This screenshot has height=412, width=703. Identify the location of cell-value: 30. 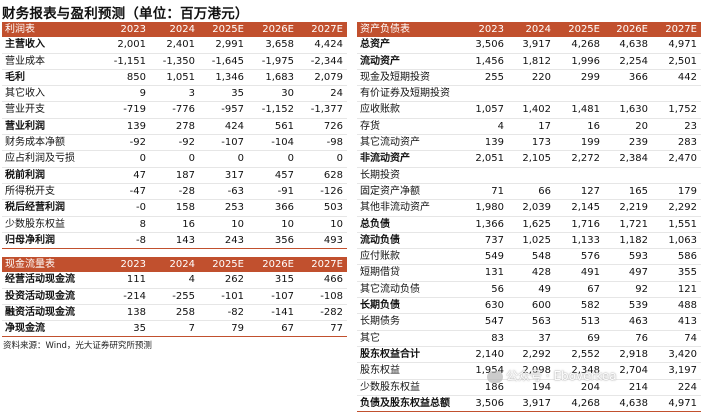
(273, 94).